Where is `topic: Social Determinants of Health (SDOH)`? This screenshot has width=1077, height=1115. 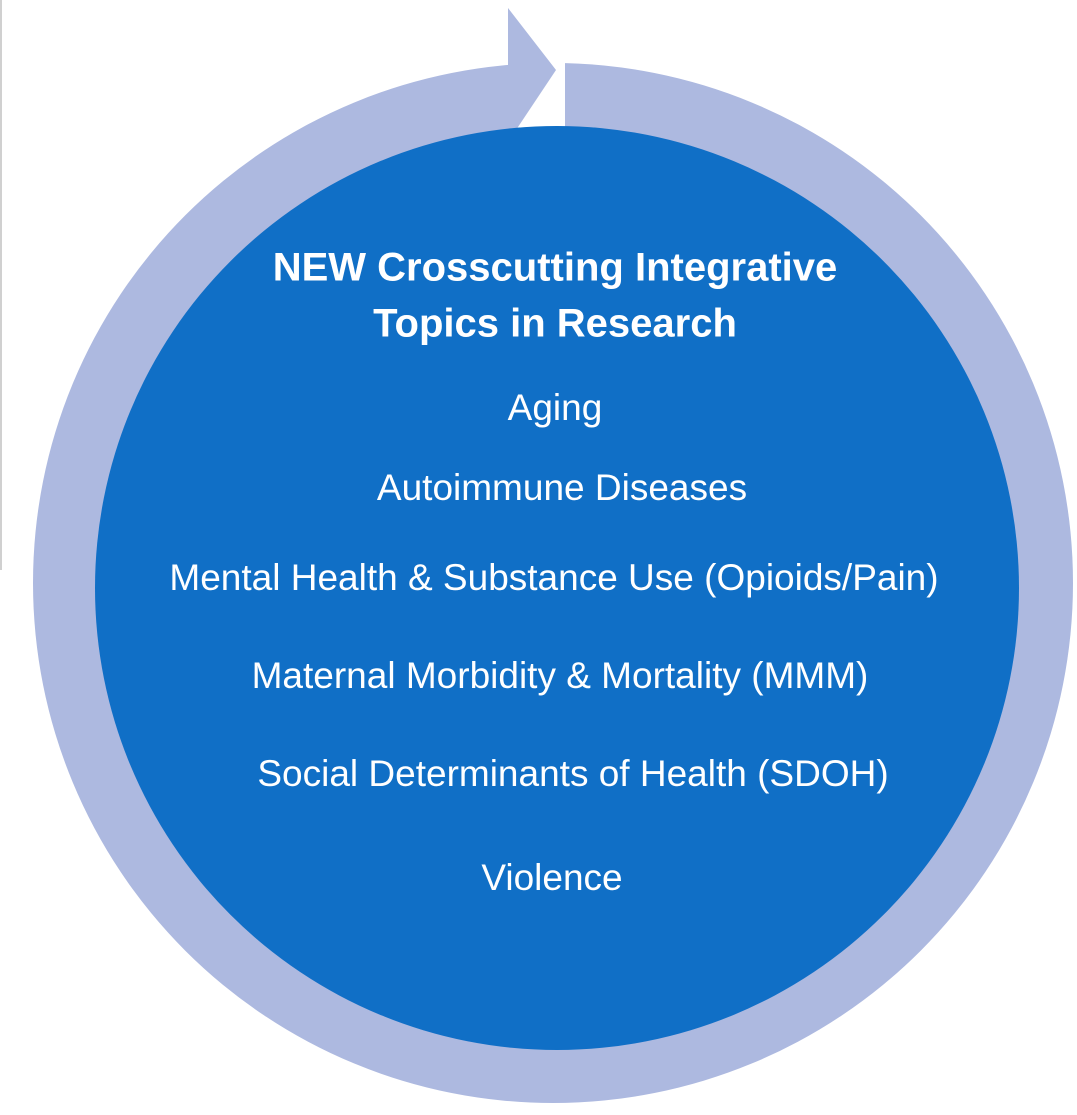 topic: Social Determinants of Health (SDOH) is located at coordinates (572, 773).